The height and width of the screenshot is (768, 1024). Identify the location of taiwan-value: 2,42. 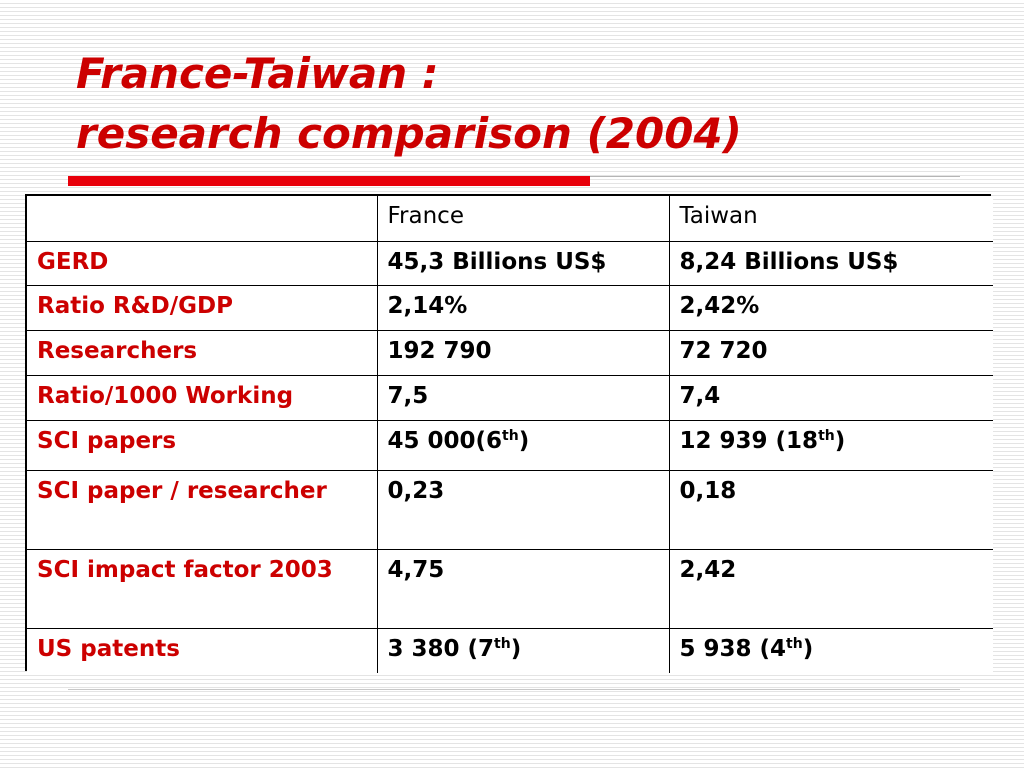
(830, 588).